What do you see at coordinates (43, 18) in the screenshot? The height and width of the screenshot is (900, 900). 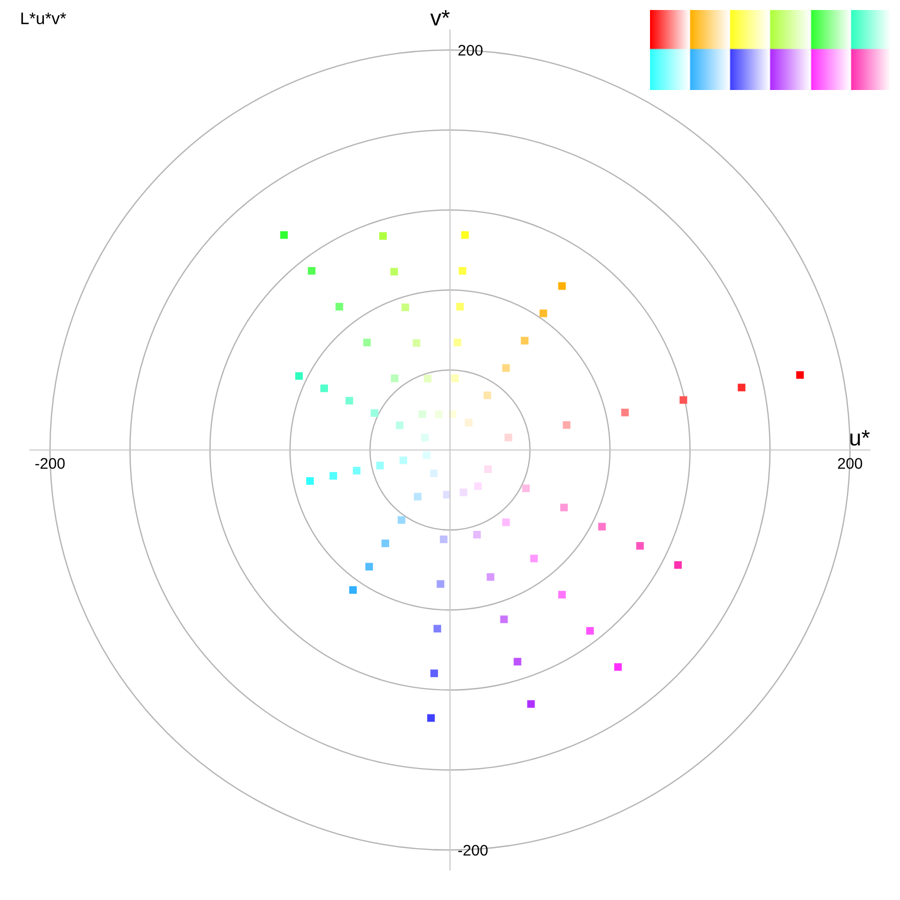 I see `chart-title: L*u*v*` at bounding box center [43, 18].